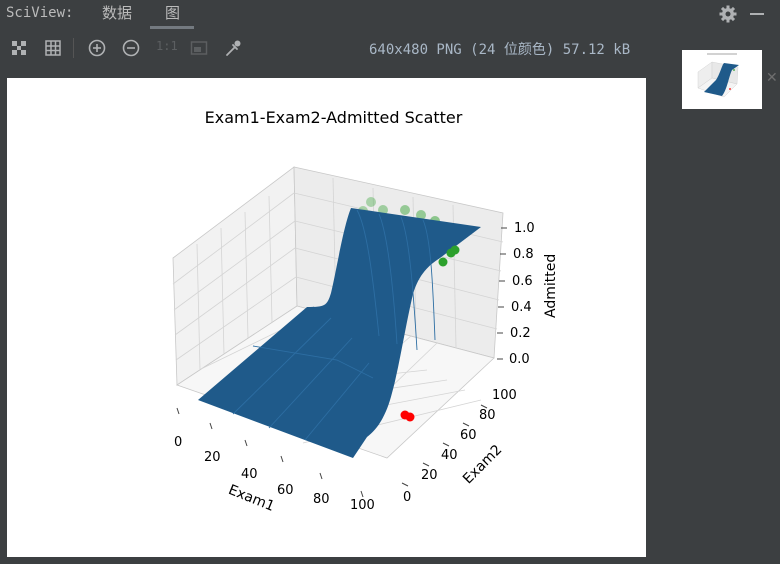  What do you see at coordinates (449, 256) in the screenshot?
I see `admitted-points-front` at bounding box center [449, 256].